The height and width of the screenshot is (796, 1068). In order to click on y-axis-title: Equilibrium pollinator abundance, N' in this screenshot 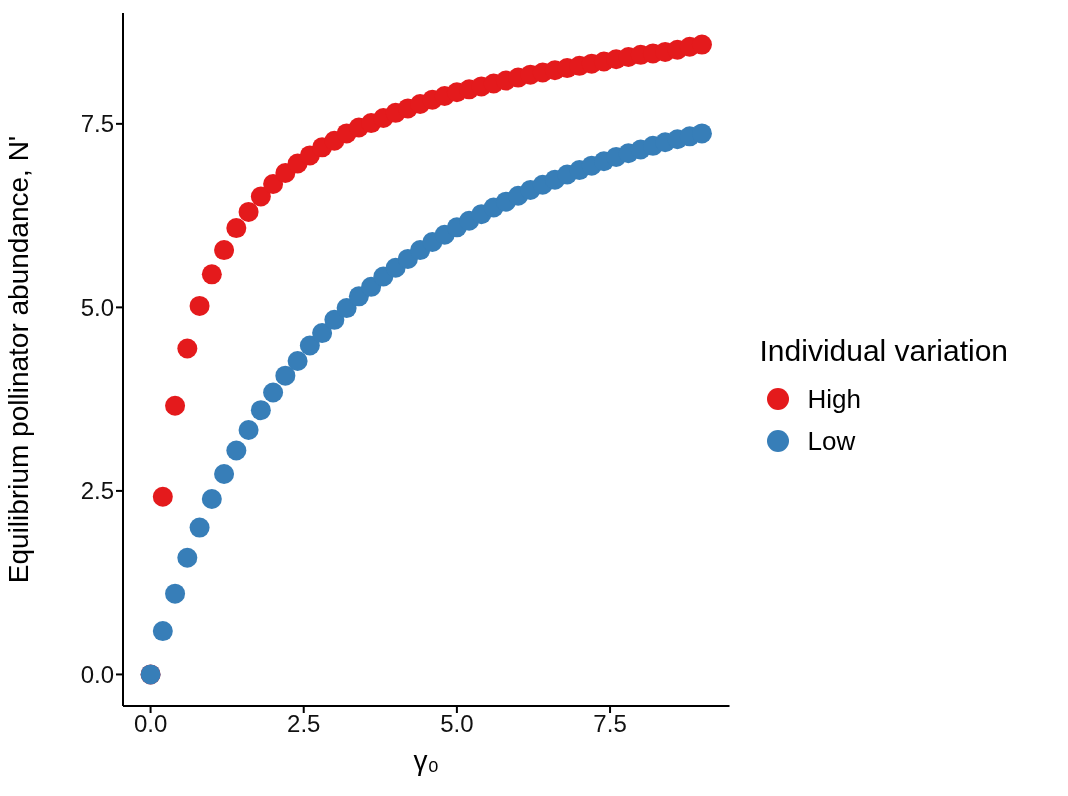, I will do `click(18, 359)`.